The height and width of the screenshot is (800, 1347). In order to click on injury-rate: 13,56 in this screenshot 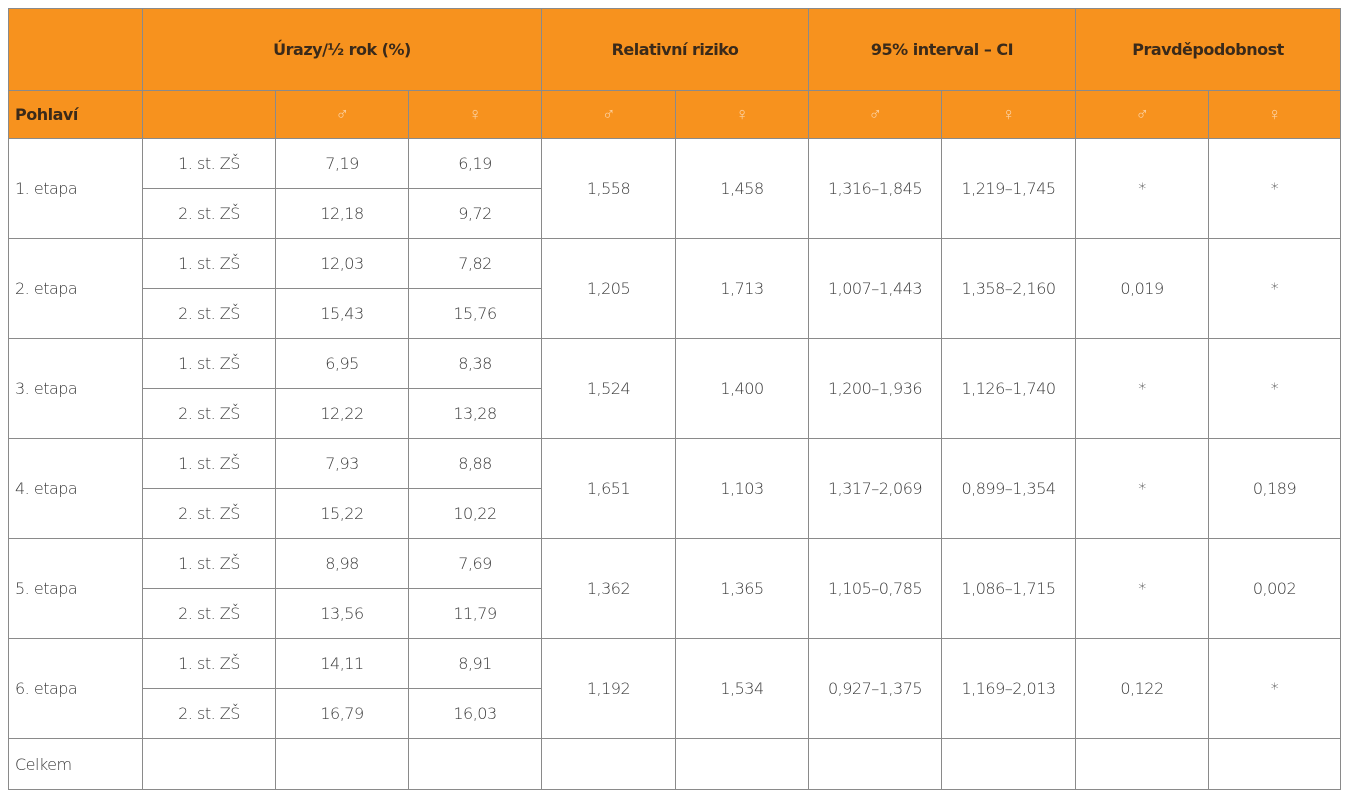, I will do `click(342, 613)`.